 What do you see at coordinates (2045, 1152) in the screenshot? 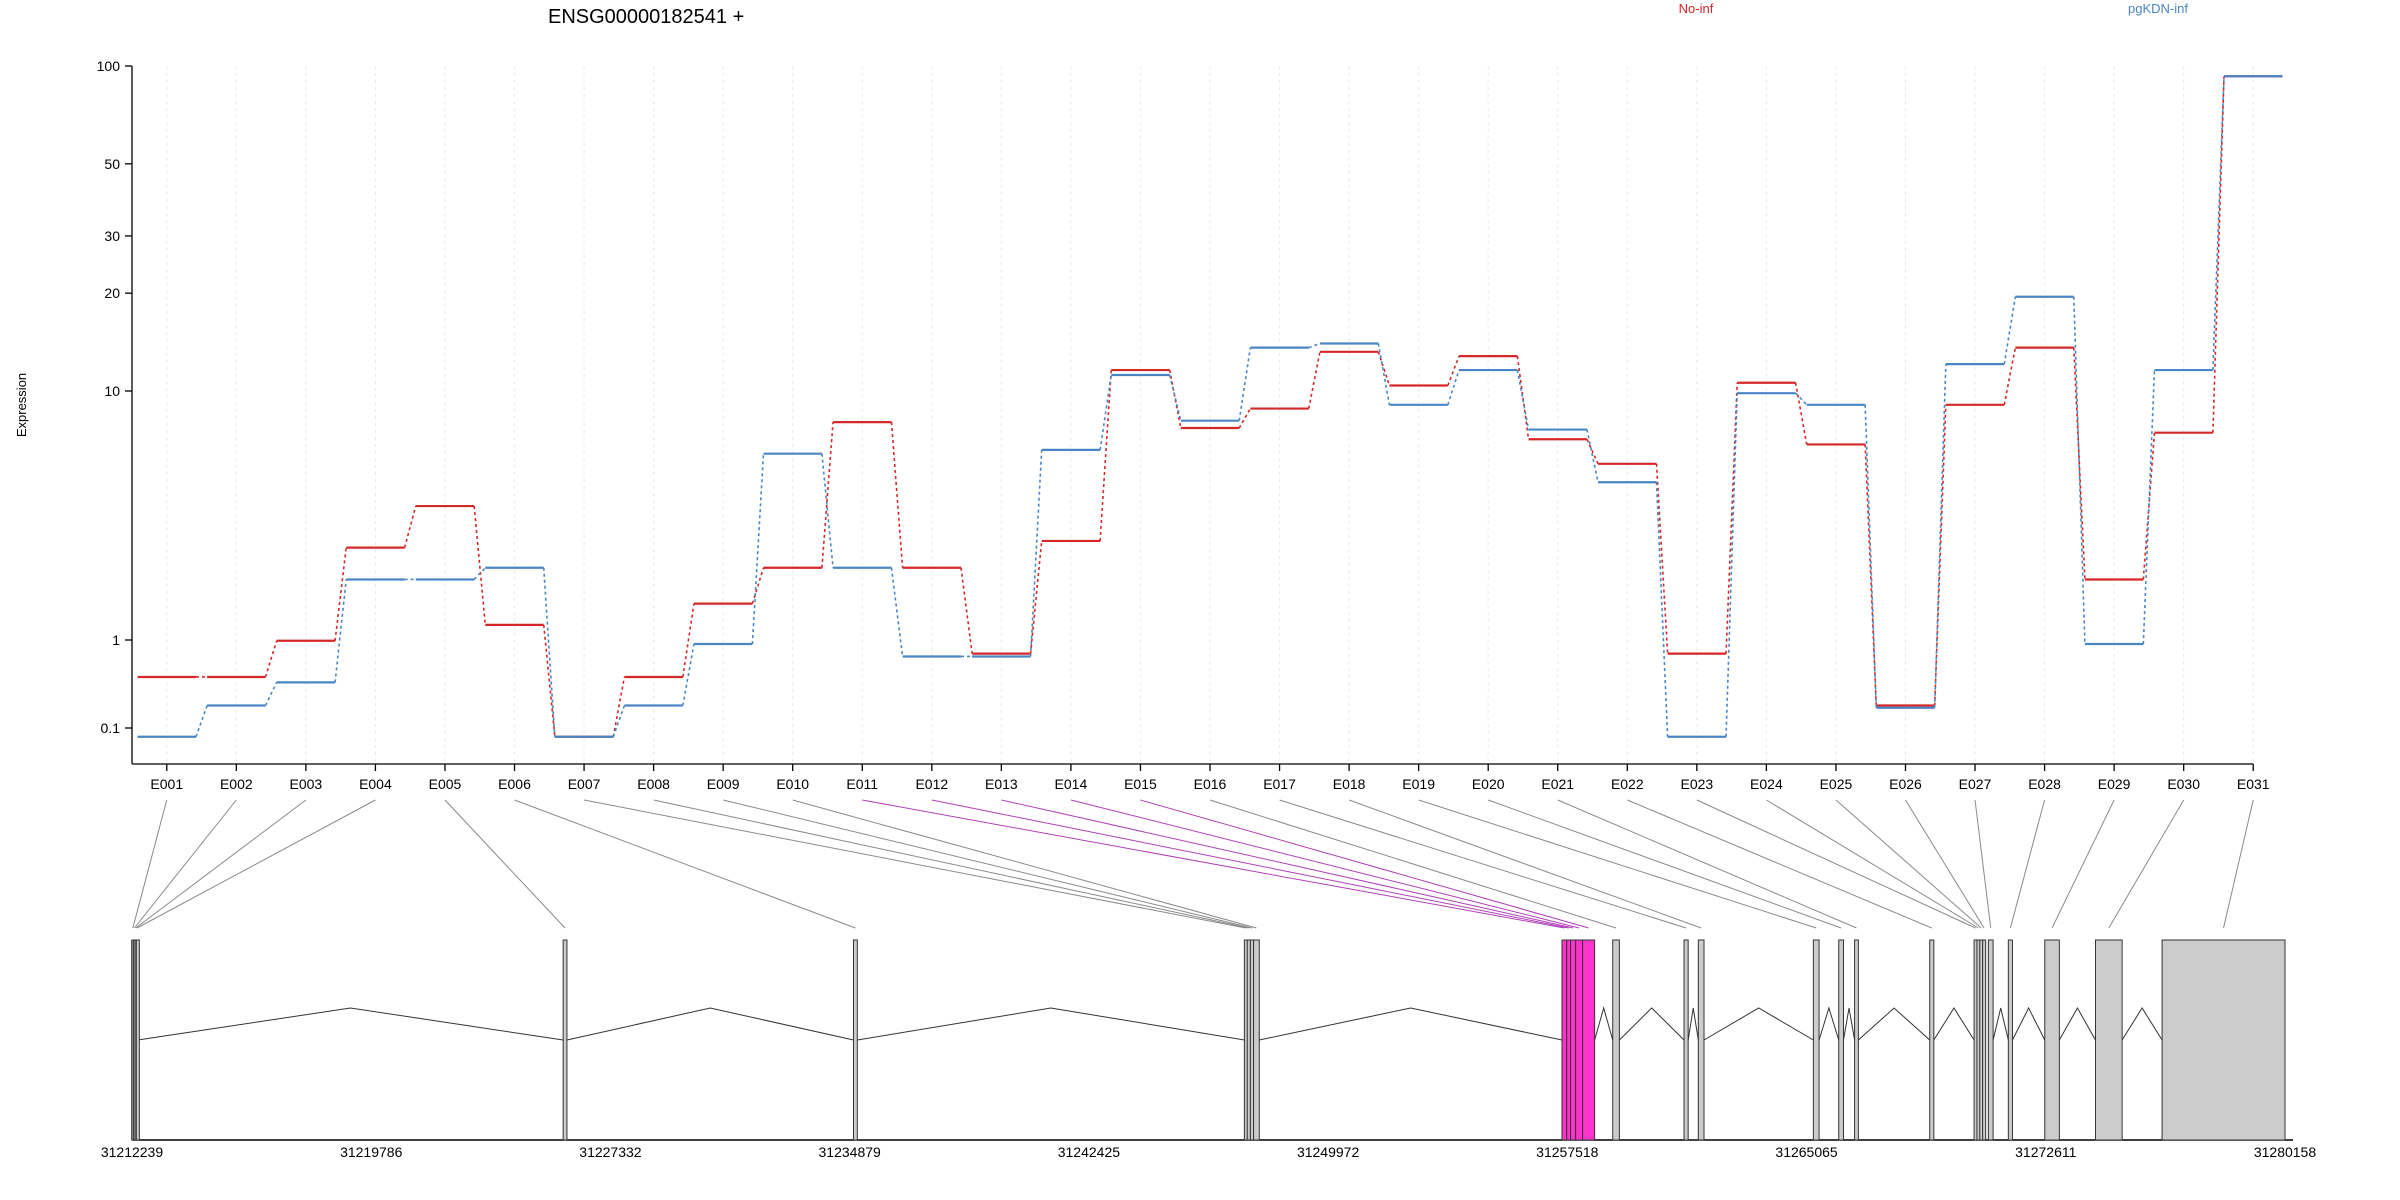
I see `coordinate-label: 31272611` at bounding box center [2045, 1152].